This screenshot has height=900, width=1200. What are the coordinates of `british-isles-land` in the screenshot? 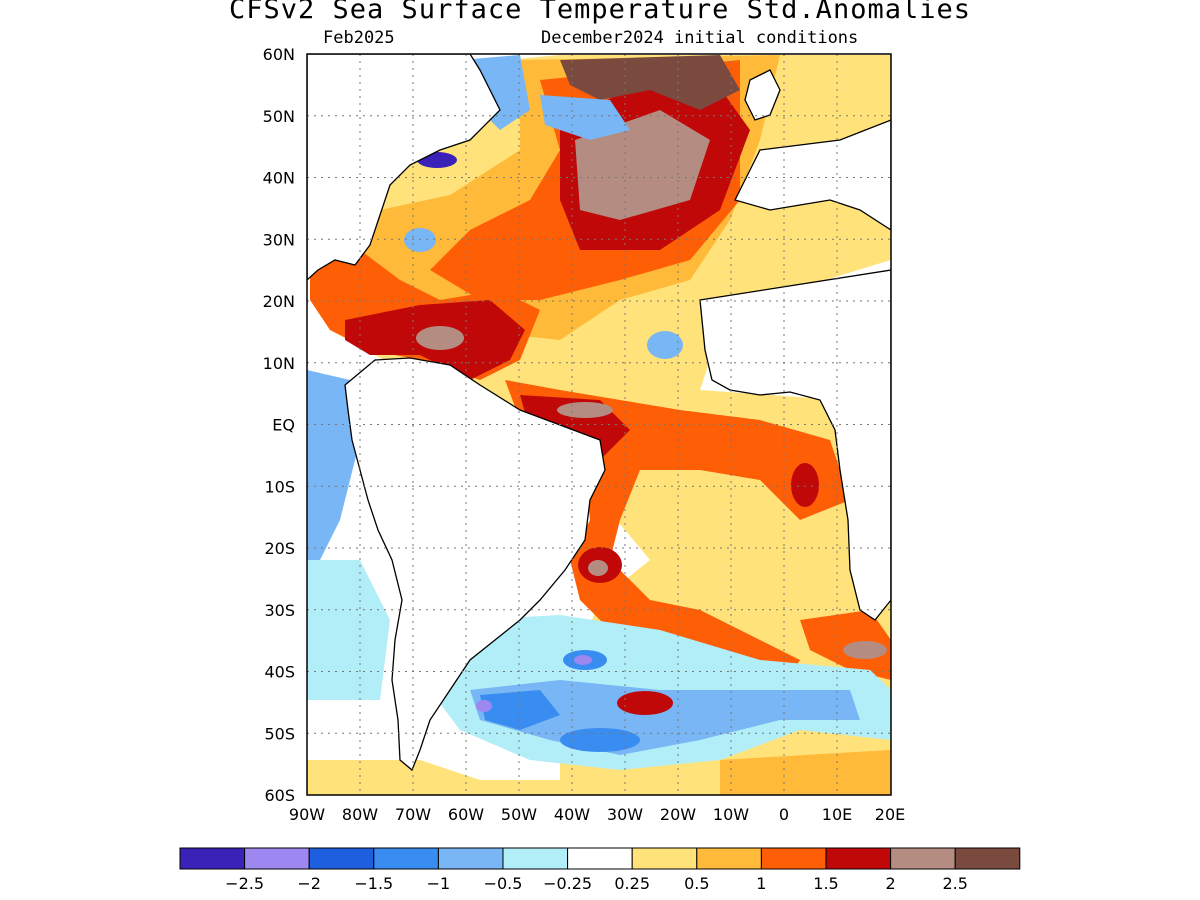 It's located at (762, 95).